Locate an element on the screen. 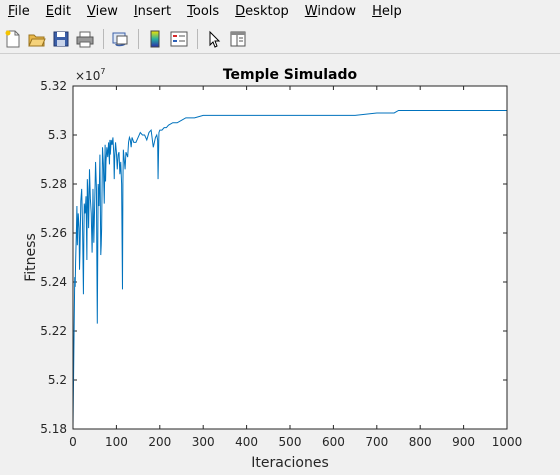  menu-help: Help is located at coordinates (387, 12).